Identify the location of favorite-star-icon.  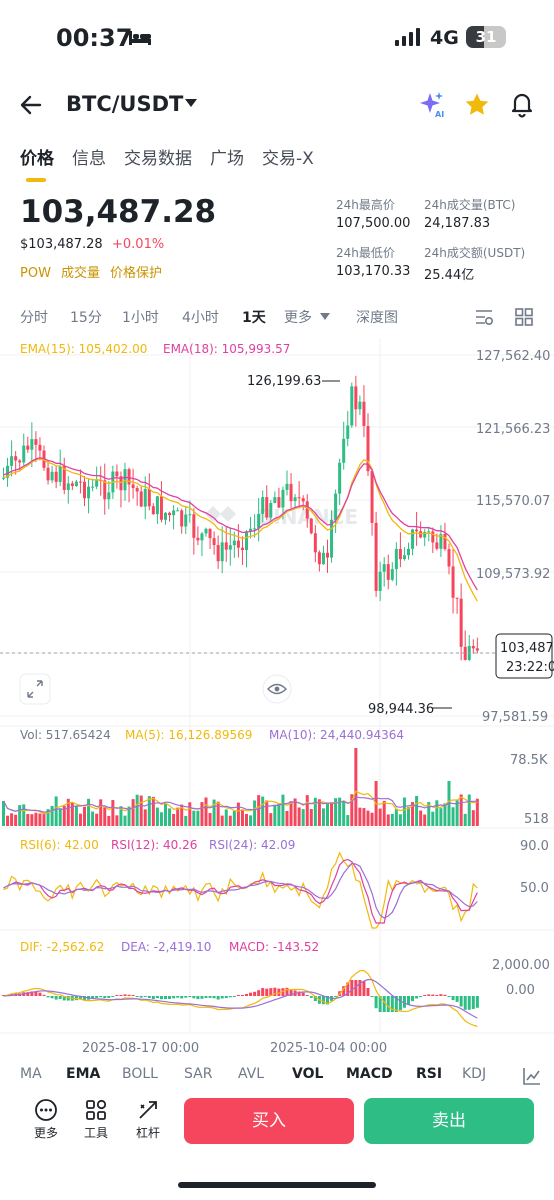
(477, 105).